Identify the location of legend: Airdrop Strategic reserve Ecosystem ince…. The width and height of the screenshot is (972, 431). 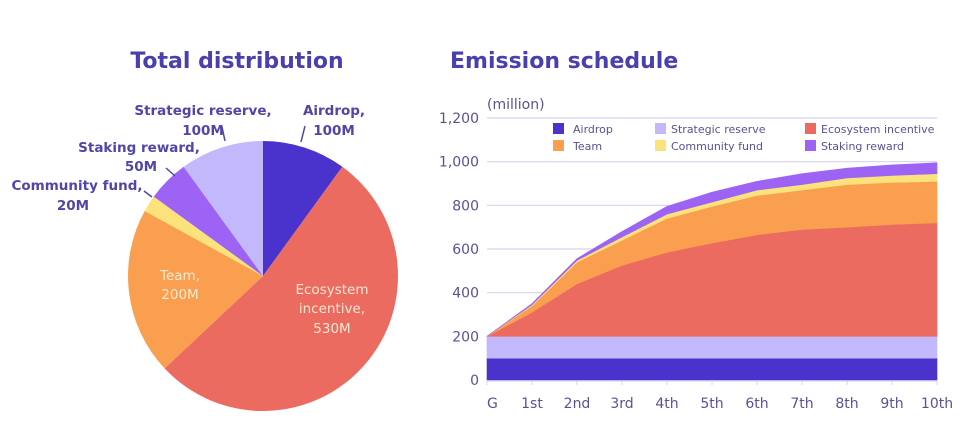
(744, 138).